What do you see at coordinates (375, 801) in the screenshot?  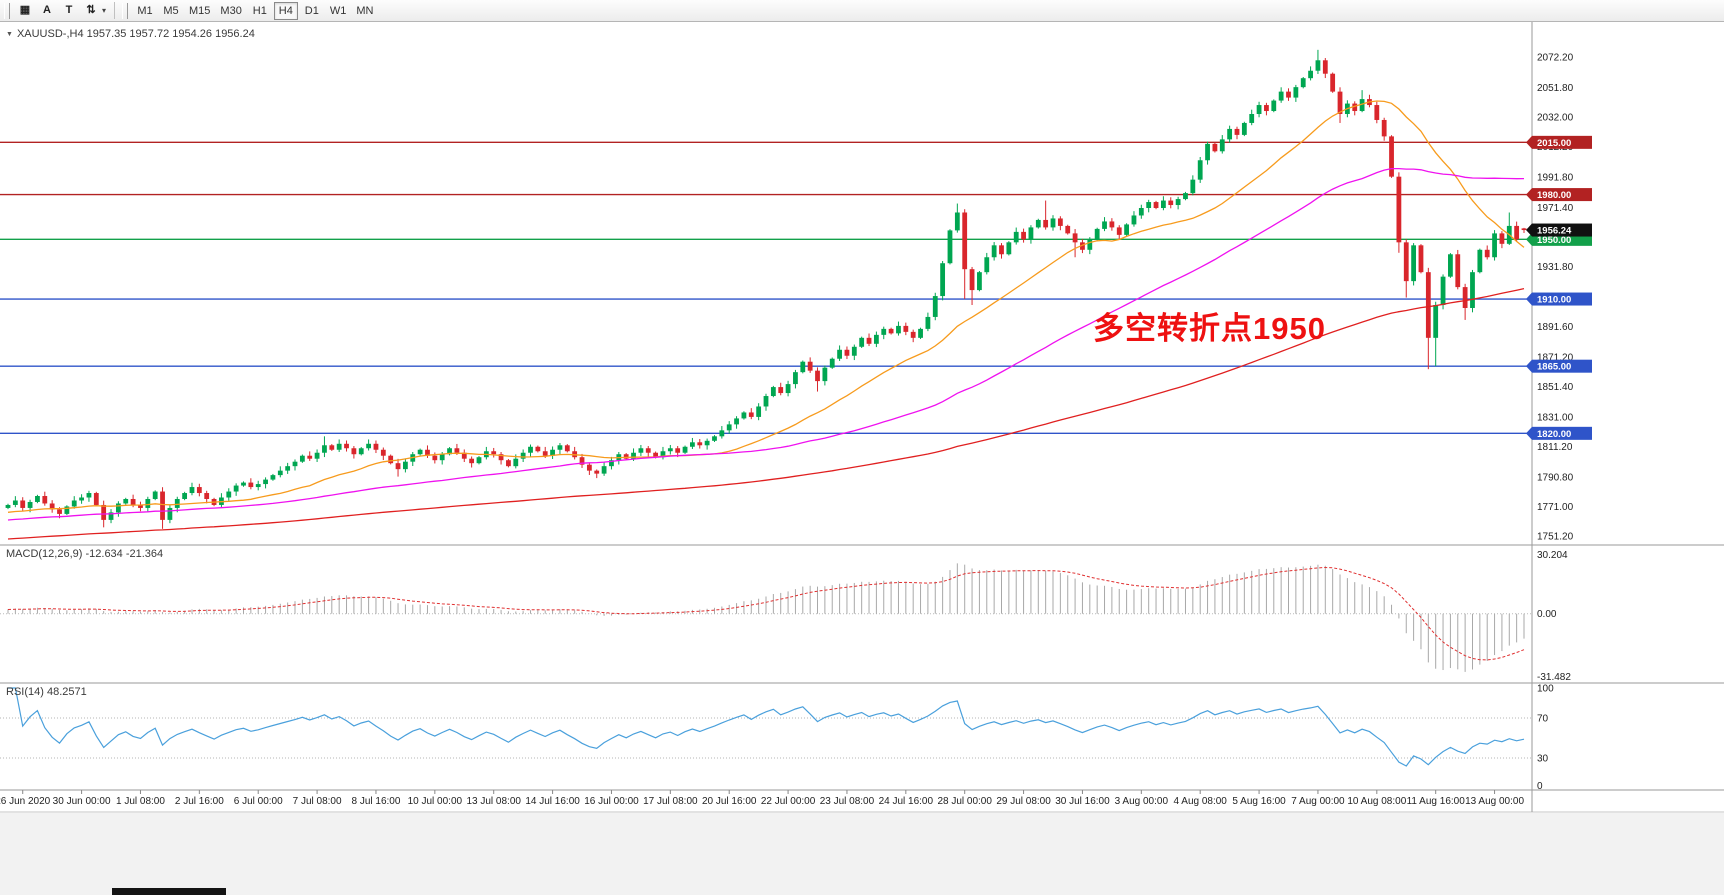 I see `svg-text: 8 Jul 16:00` at bounding box center [375, 801].